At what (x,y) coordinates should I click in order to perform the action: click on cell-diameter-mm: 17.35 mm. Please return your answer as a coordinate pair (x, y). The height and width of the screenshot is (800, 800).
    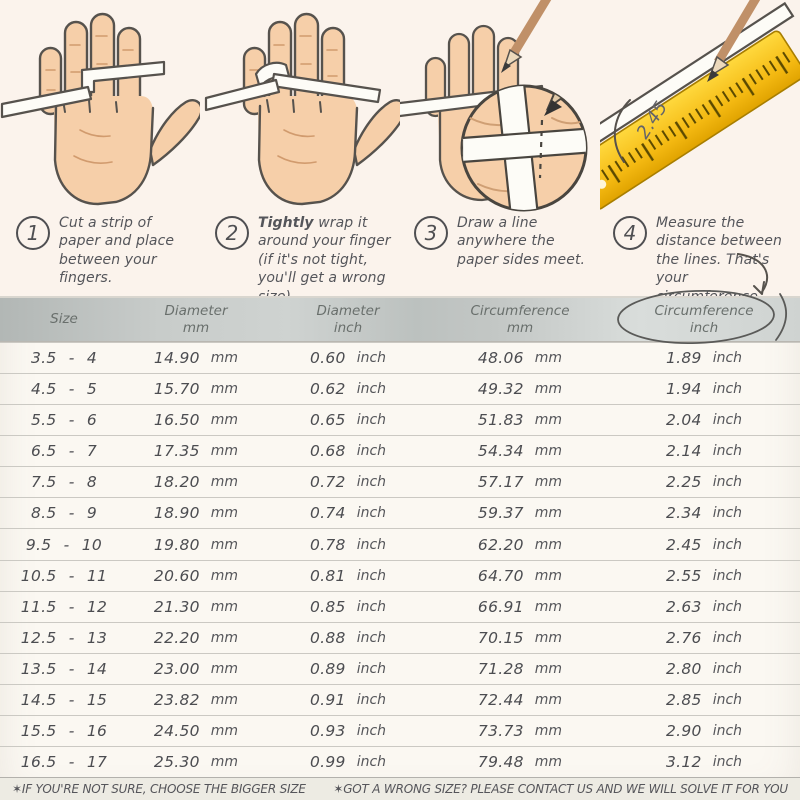
    Looking at the image, I should click on (196, 451).